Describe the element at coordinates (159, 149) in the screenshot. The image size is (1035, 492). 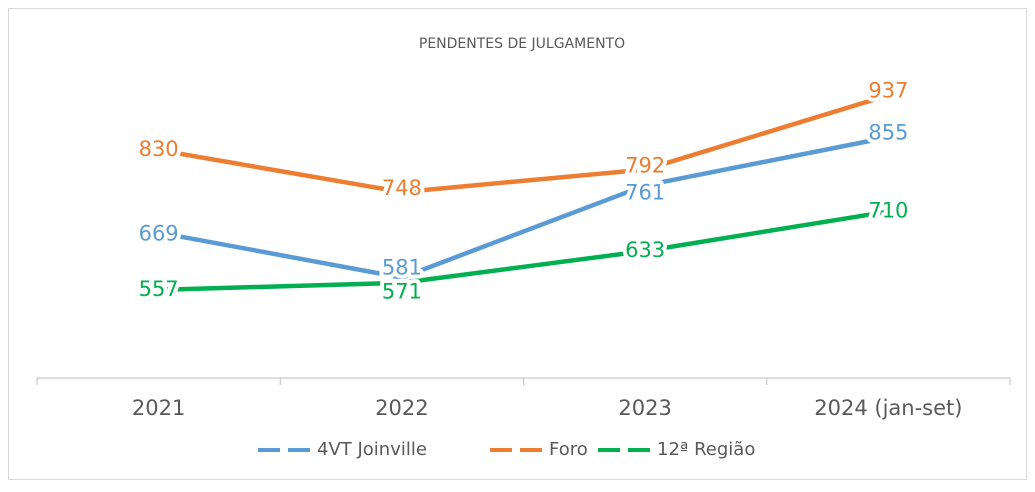
I see `data-label: 830` at that location.